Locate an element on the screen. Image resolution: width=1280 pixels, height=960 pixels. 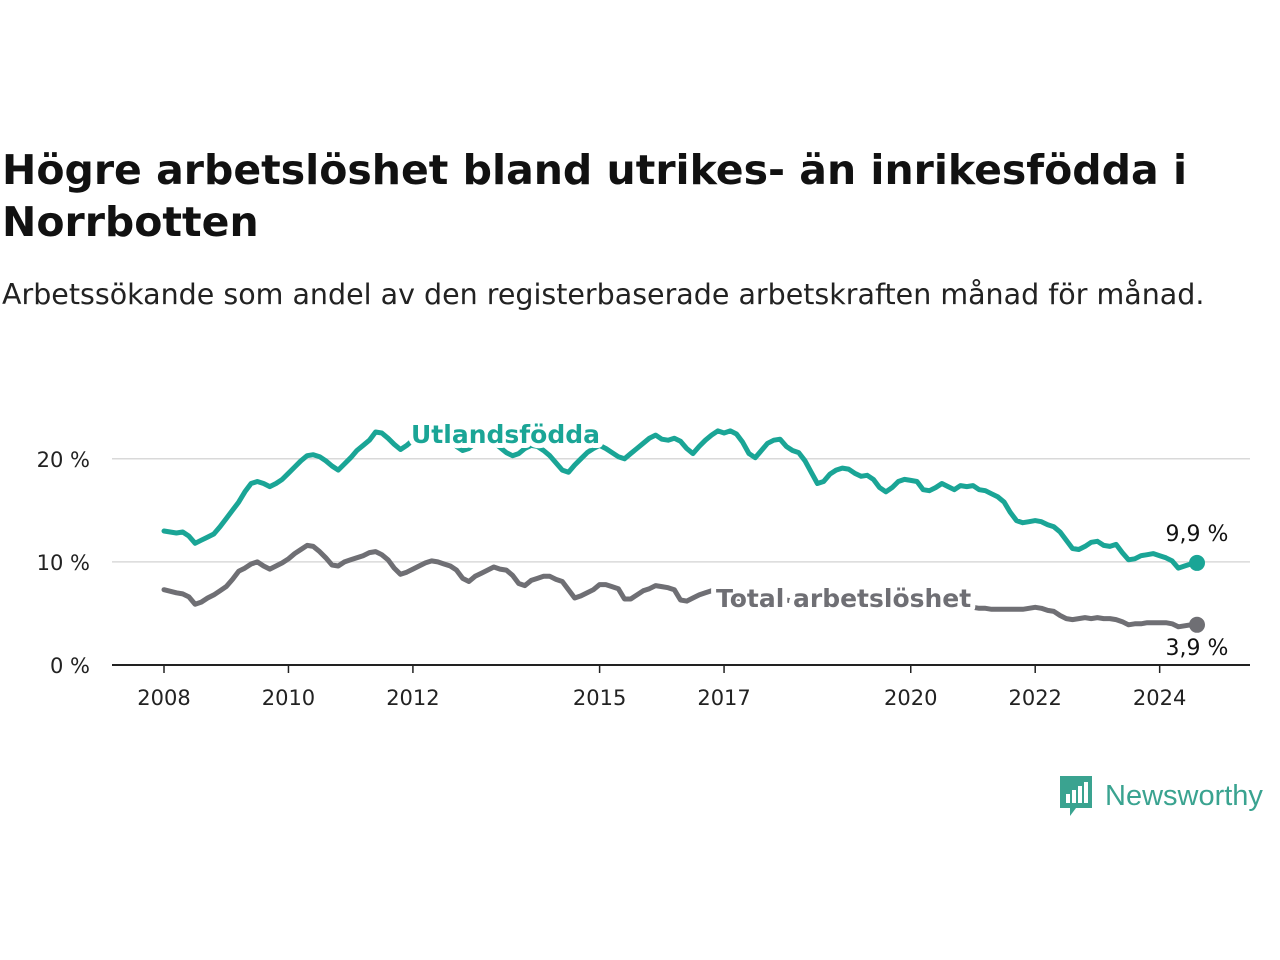
x-tick-label: 2022 is located at coordinates (1034, 698).